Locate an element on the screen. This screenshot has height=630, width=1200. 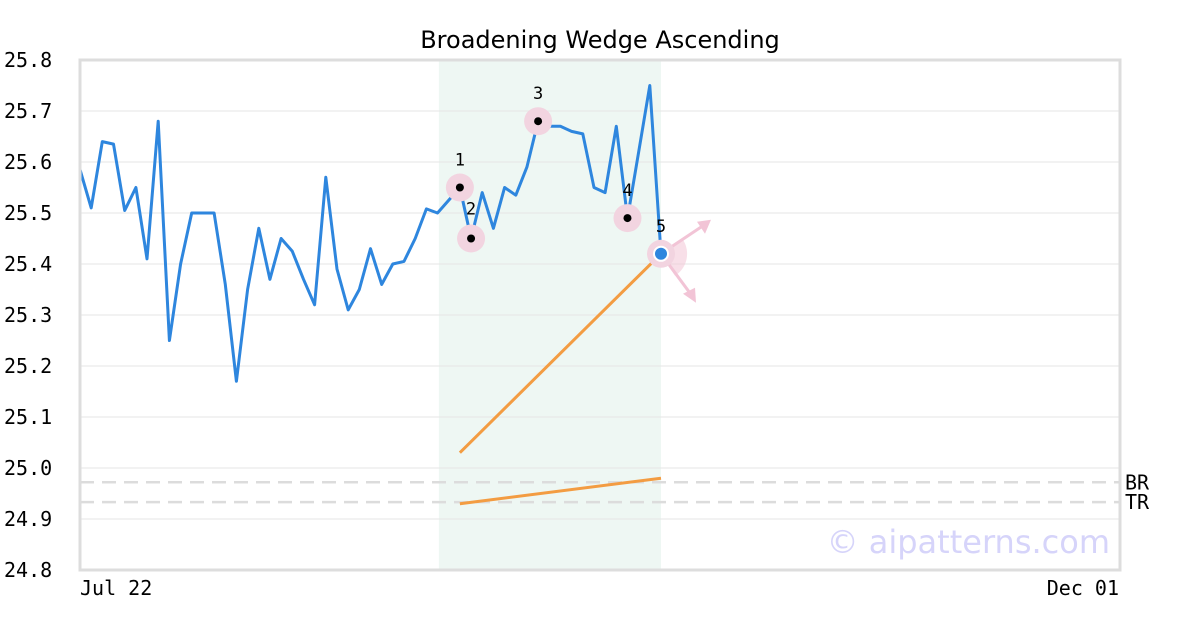
pivot-label: 1 is located at coordinates (460, 161).